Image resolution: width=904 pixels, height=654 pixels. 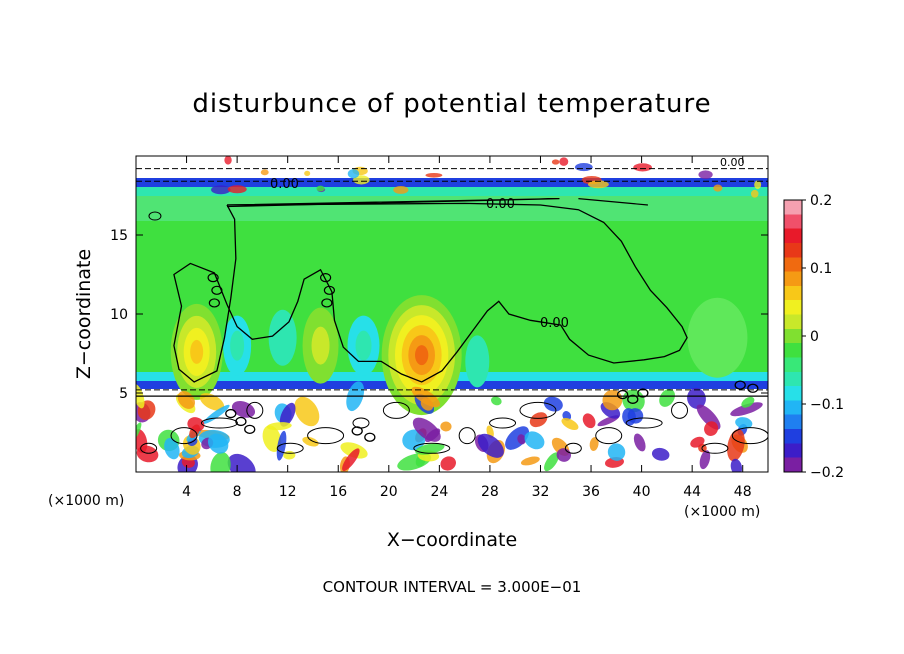 What do you see at coordinates (814, 337) in the screenshot?
I see `colorbar-tick-label: 0` at bounding box center [814, 337].